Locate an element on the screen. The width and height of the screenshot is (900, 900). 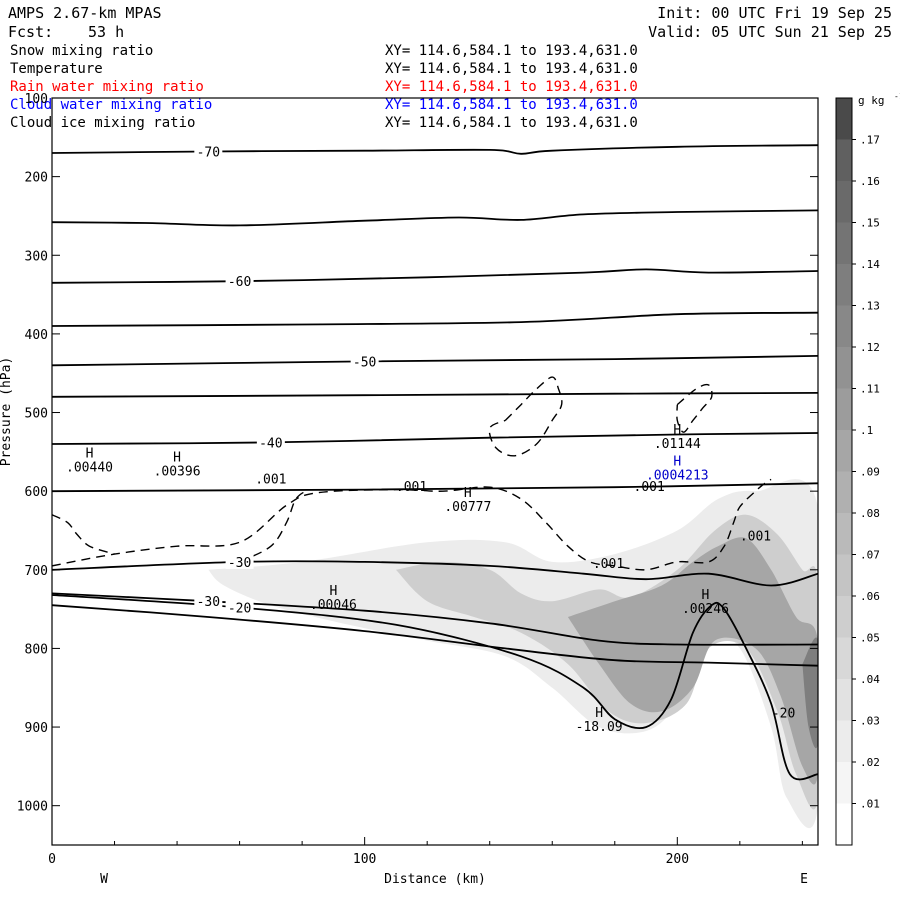
forecast-value: 53 h is located at coordinates (106, 32).